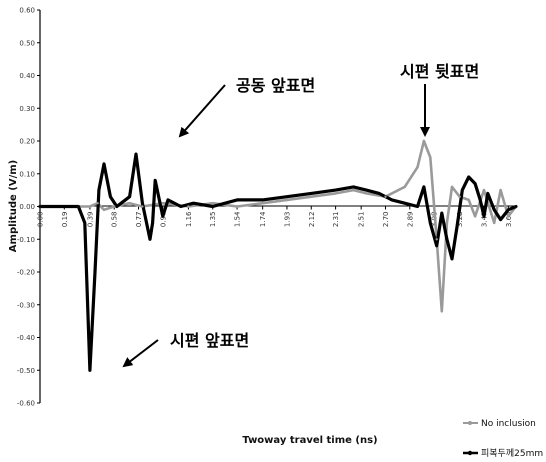 This screenshot has width=546, height=462. I want to click on x-tick-label: 1.74, so click(263, 219).